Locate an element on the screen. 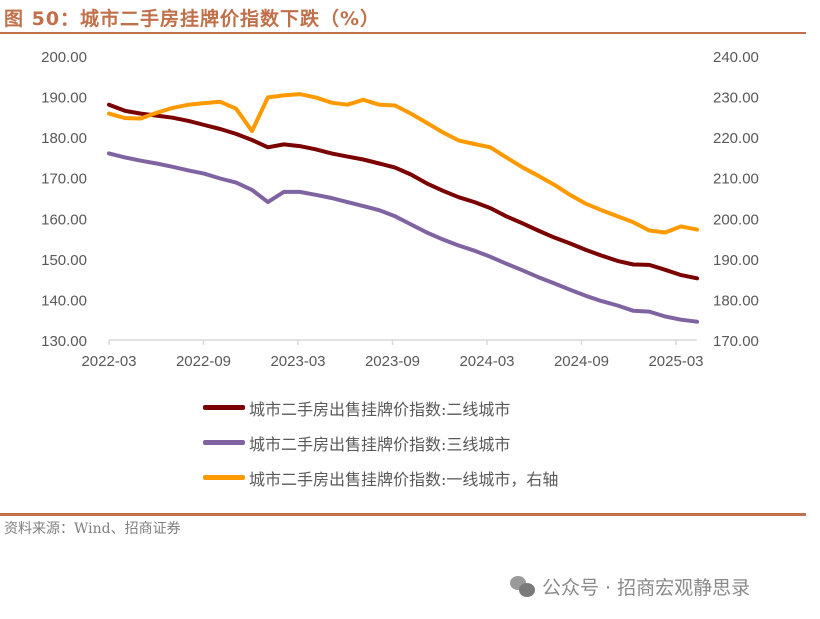 This screenshot has width=820, height=619. left-axis-tick-label: 180.00 is located at coordinates (64, 138).